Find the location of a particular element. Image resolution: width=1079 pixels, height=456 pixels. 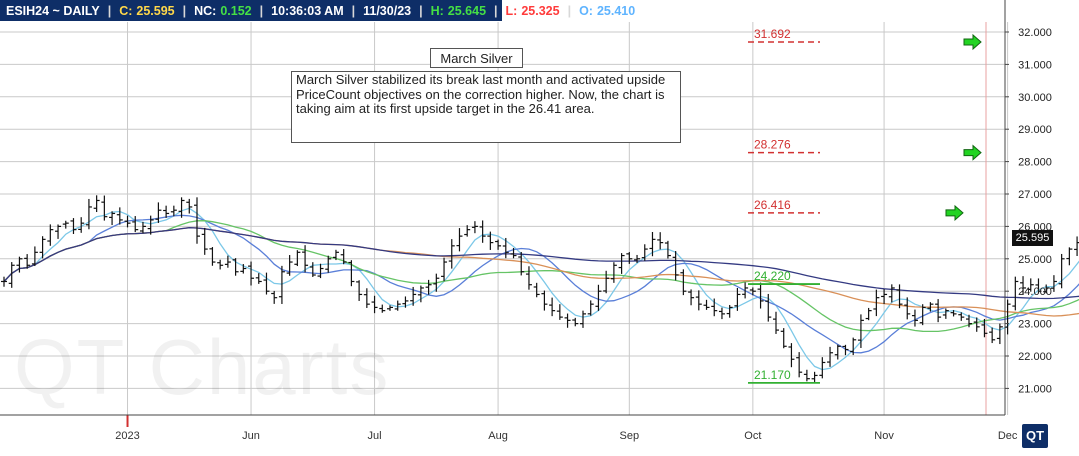

x-tick-label: Oct is located at coordinates (752, 436).